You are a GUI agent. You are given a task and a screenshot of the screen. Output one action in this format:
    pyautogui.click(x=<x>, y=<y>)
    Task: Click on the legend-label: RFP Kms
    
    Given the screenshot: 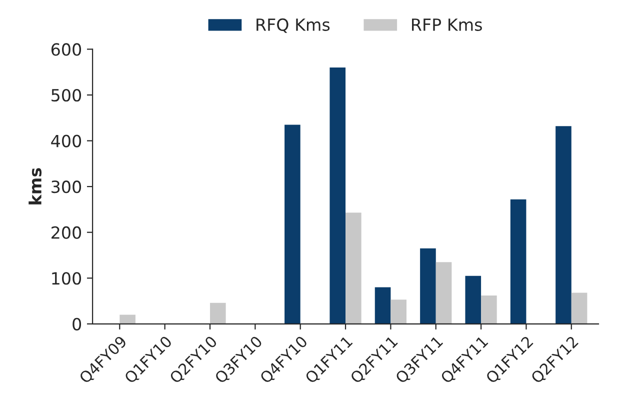 What is the action you would take?
    pyautogui.click(x=447, y=24)
    